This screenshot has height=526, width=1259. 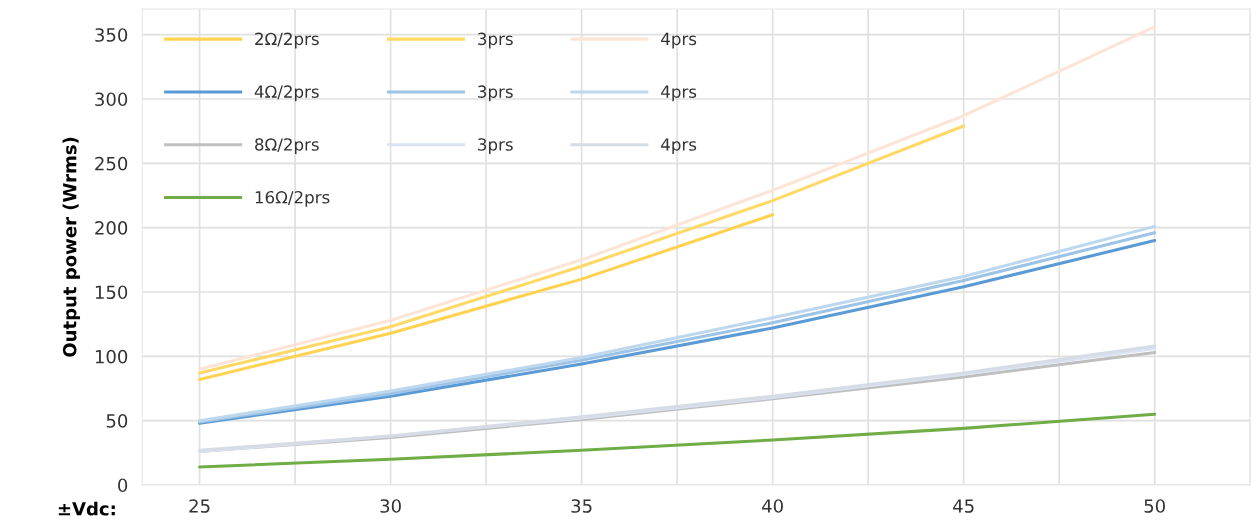 What do you see at coordinates (117, 421) in the screenshot?
I see `y-tick-label: 50` at bounding box center [117, 421].